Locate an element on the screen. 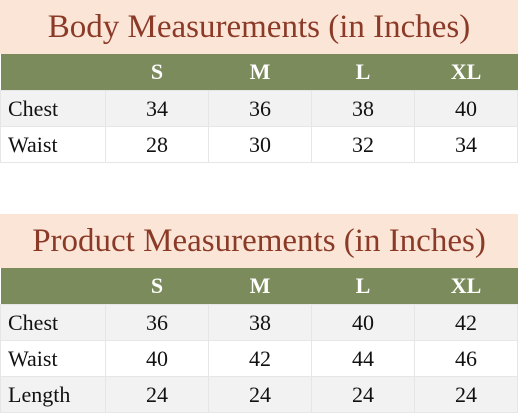 Image resolution: width=520 pixels, height=415 pixels. data-row: Chest 36 38 40 42 is located at coordinates (259, 322).